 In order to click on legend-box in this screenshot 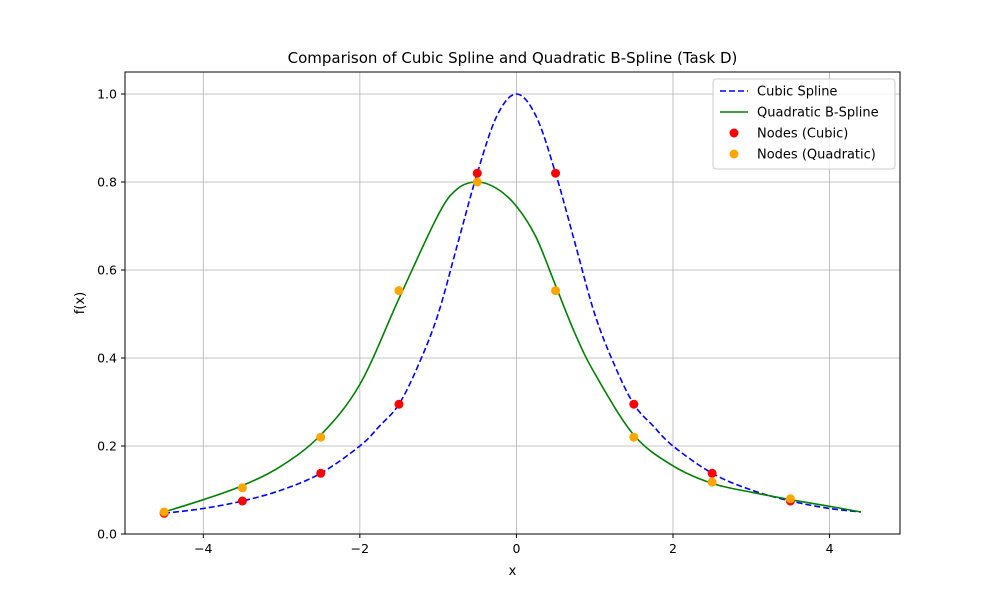, I will do `click(804, 124)`.